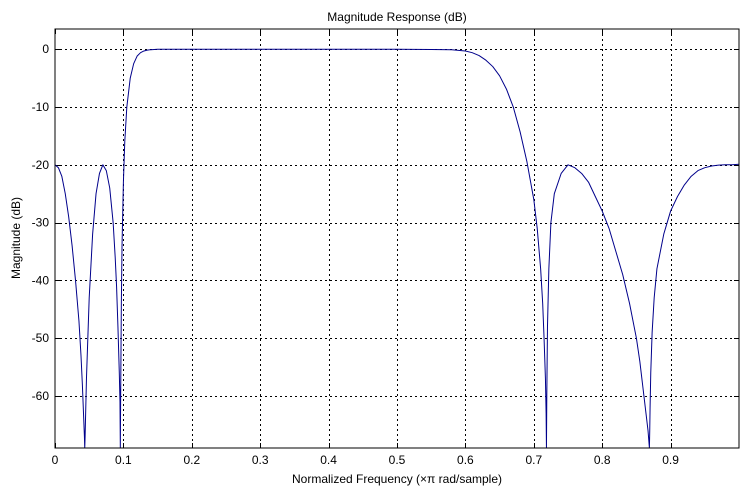  I want to click on x-tick-label: 0, so click(55, 460).